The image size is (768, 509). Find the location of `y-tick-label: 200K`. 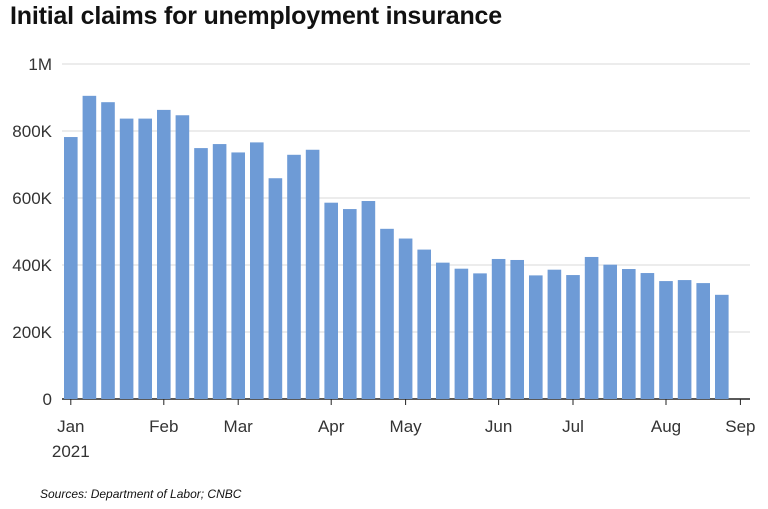

y-tick-label: 200K is located at coordinates (32, 332).